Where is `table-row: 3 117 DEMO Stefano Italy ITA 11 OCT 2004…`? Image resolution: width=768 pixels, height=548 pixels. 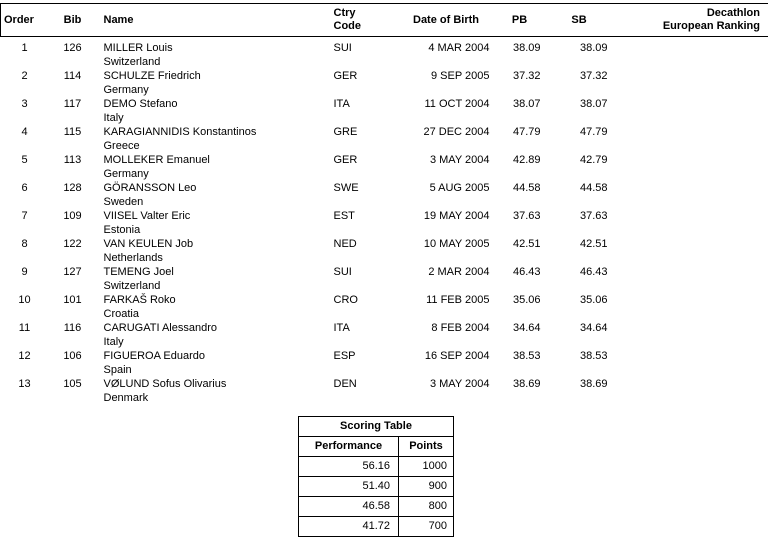 table-row: 3 117 DEMO Stefano Italy ITA 11 OCT 2004… is located at coordinates (384, 111).